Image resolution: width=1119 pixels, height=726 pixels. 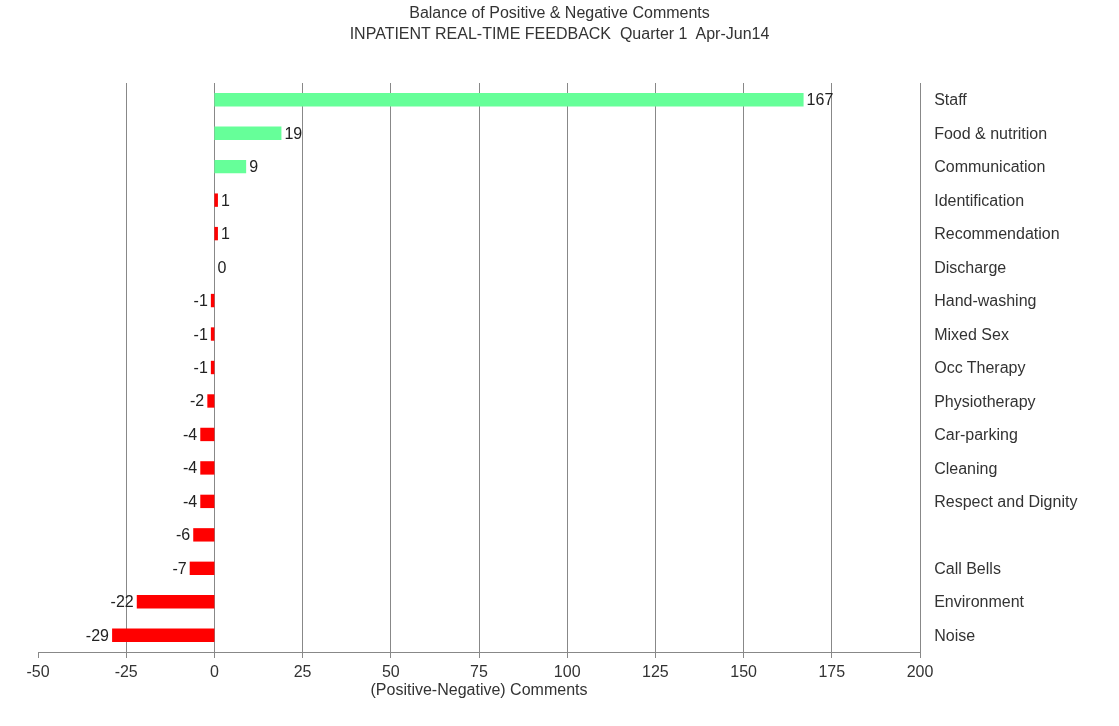 I want to click on data-label: 9, so click(x=254, y=167).